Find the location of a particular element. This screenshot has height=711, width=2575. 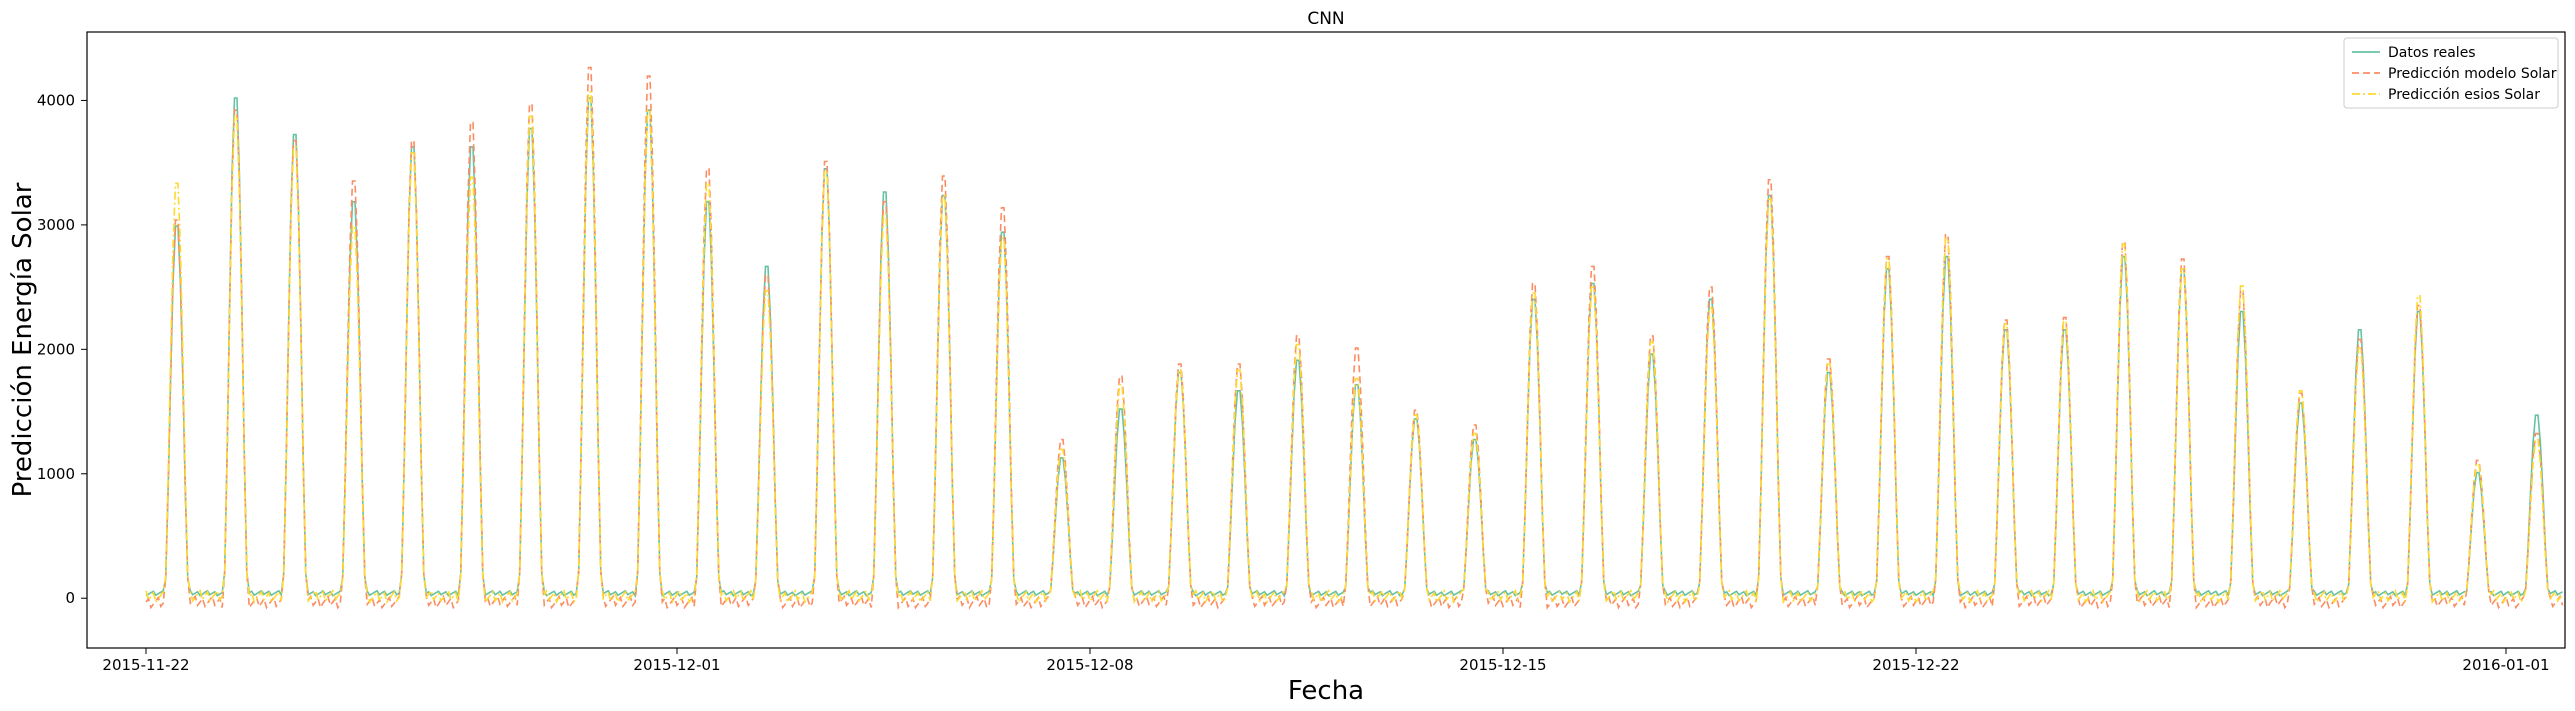

x-axis-label: Fecha is located at coordinates (1326, 691).